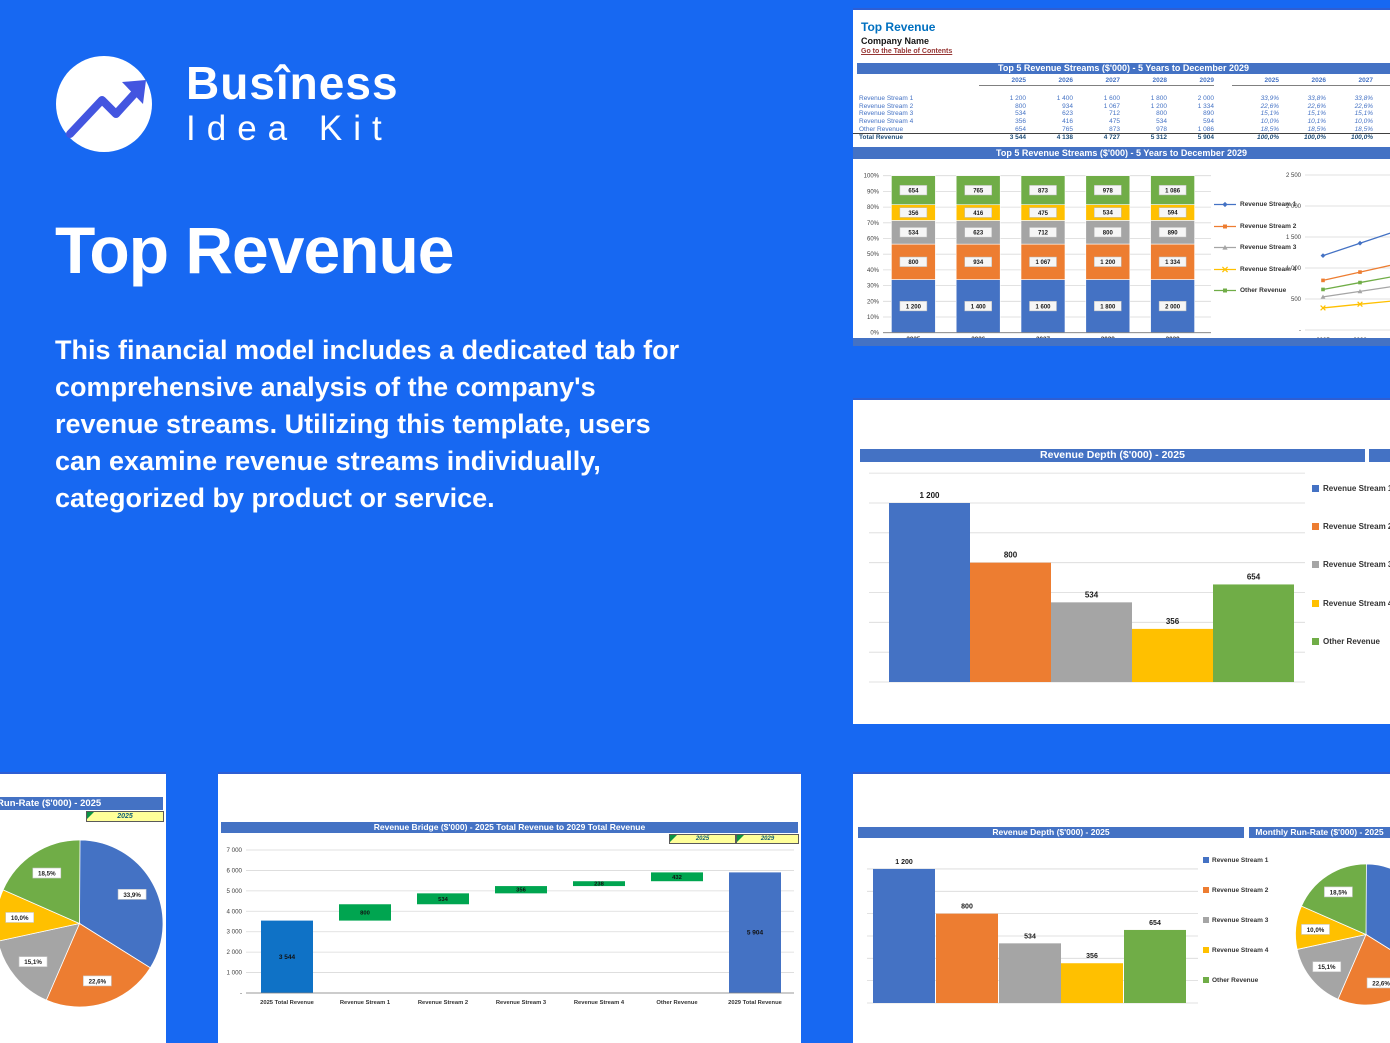  What do you see at coordinates (1327, 967) in the screenshot?
I see `svg-text: 15,1%` at bounding box center [1327, 967].